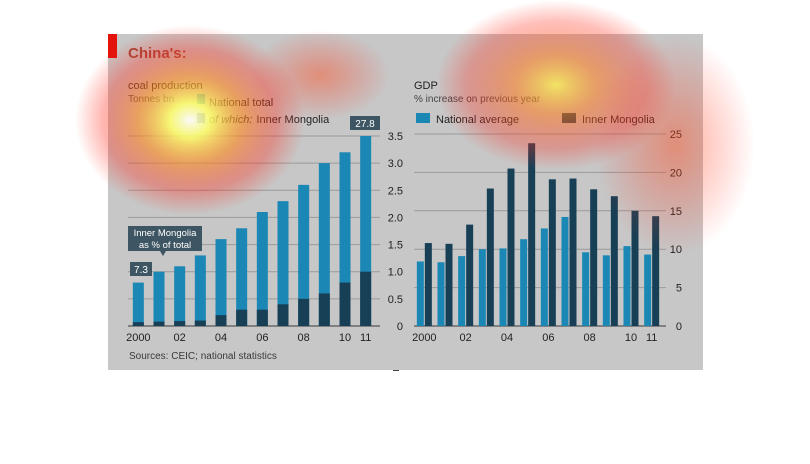  I want to click on coal-y-tick-label: 1.0, so click(395, 273).